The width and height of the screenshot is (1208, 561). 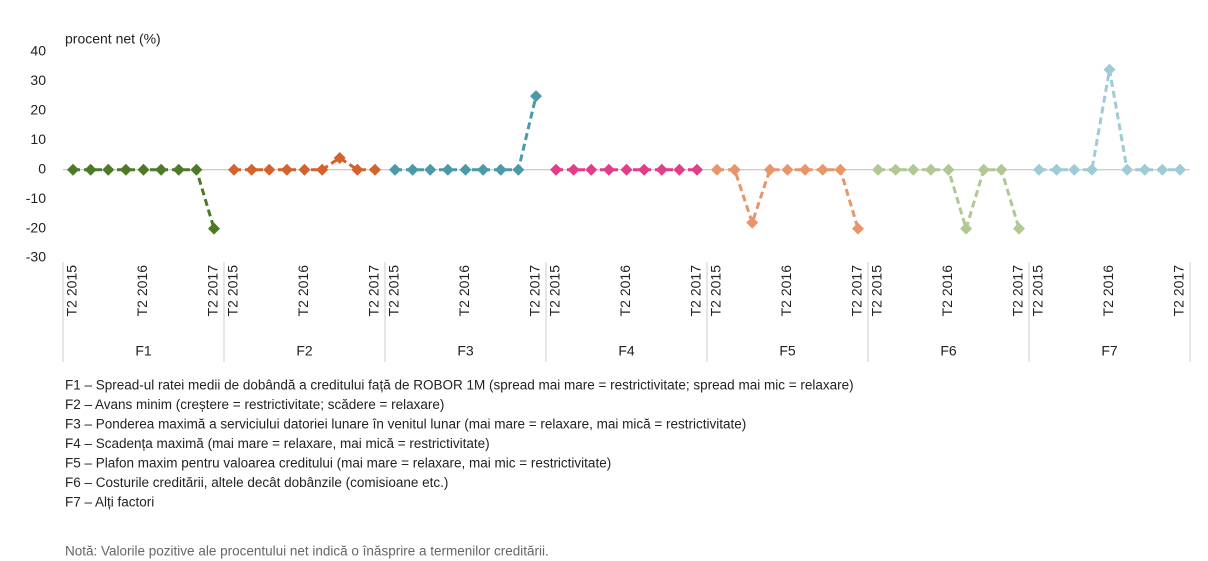 I want to click on group-label: F4, so click(x=626, y=351).